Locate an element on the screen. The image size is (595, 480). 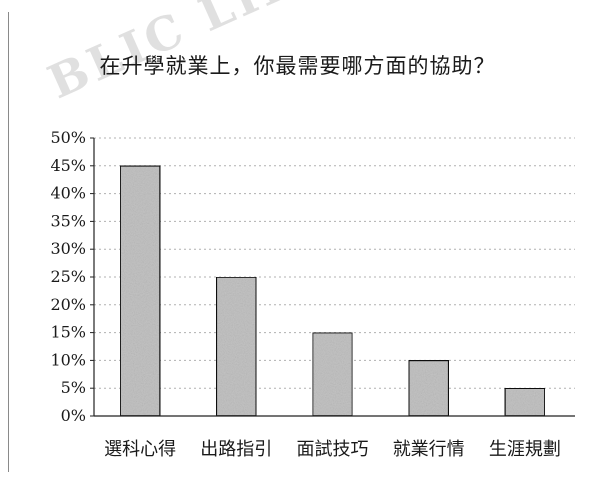
y-tick-label: 0% is located at coordinates (73, 415).